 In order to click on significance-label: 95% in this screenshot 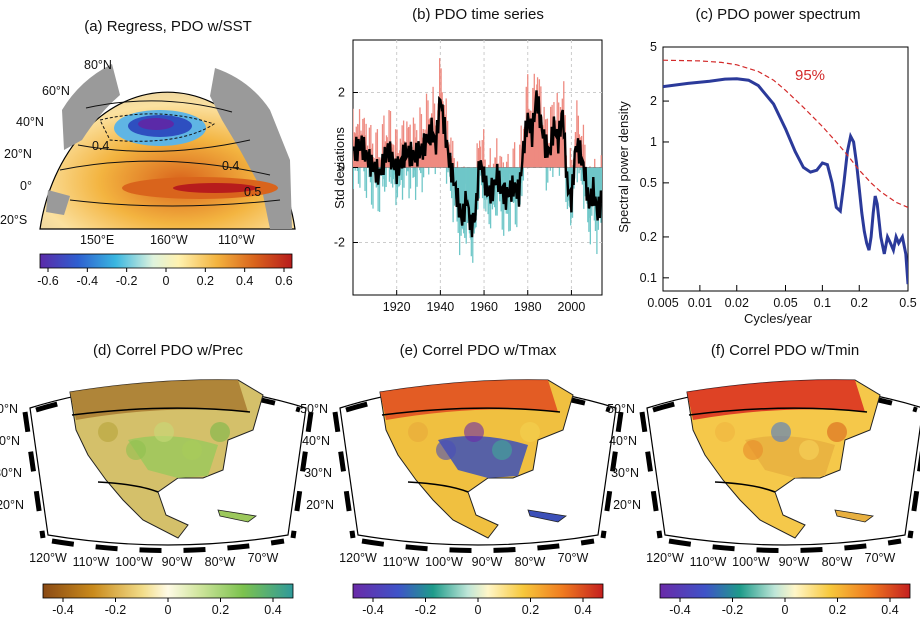, I will do `click(810, 75)`.